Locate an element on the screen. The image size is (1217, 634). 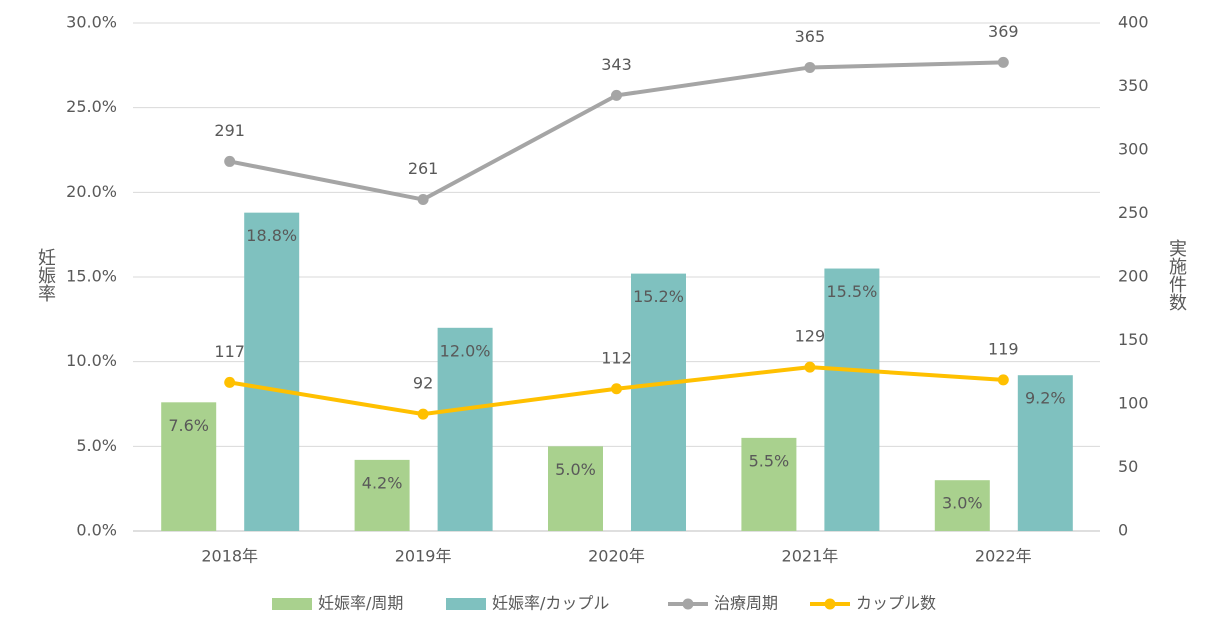
line-value-label: 117 is located at coordinates (229, 351).